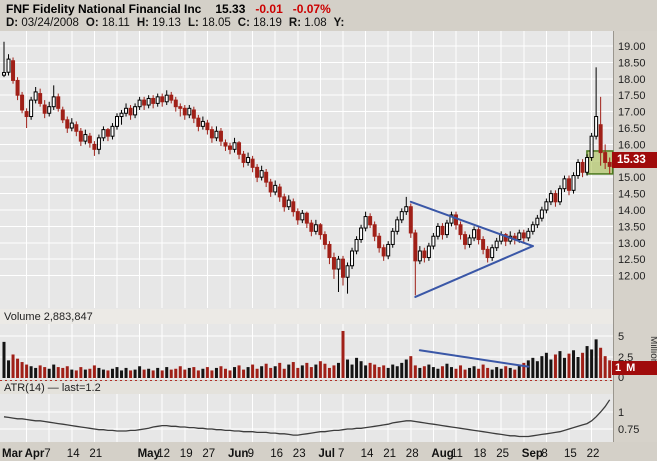 The image size is (657, 461). Describe the element at coordinates (367, 454) in the screenshot. I see `svg-text: 14` at that location.